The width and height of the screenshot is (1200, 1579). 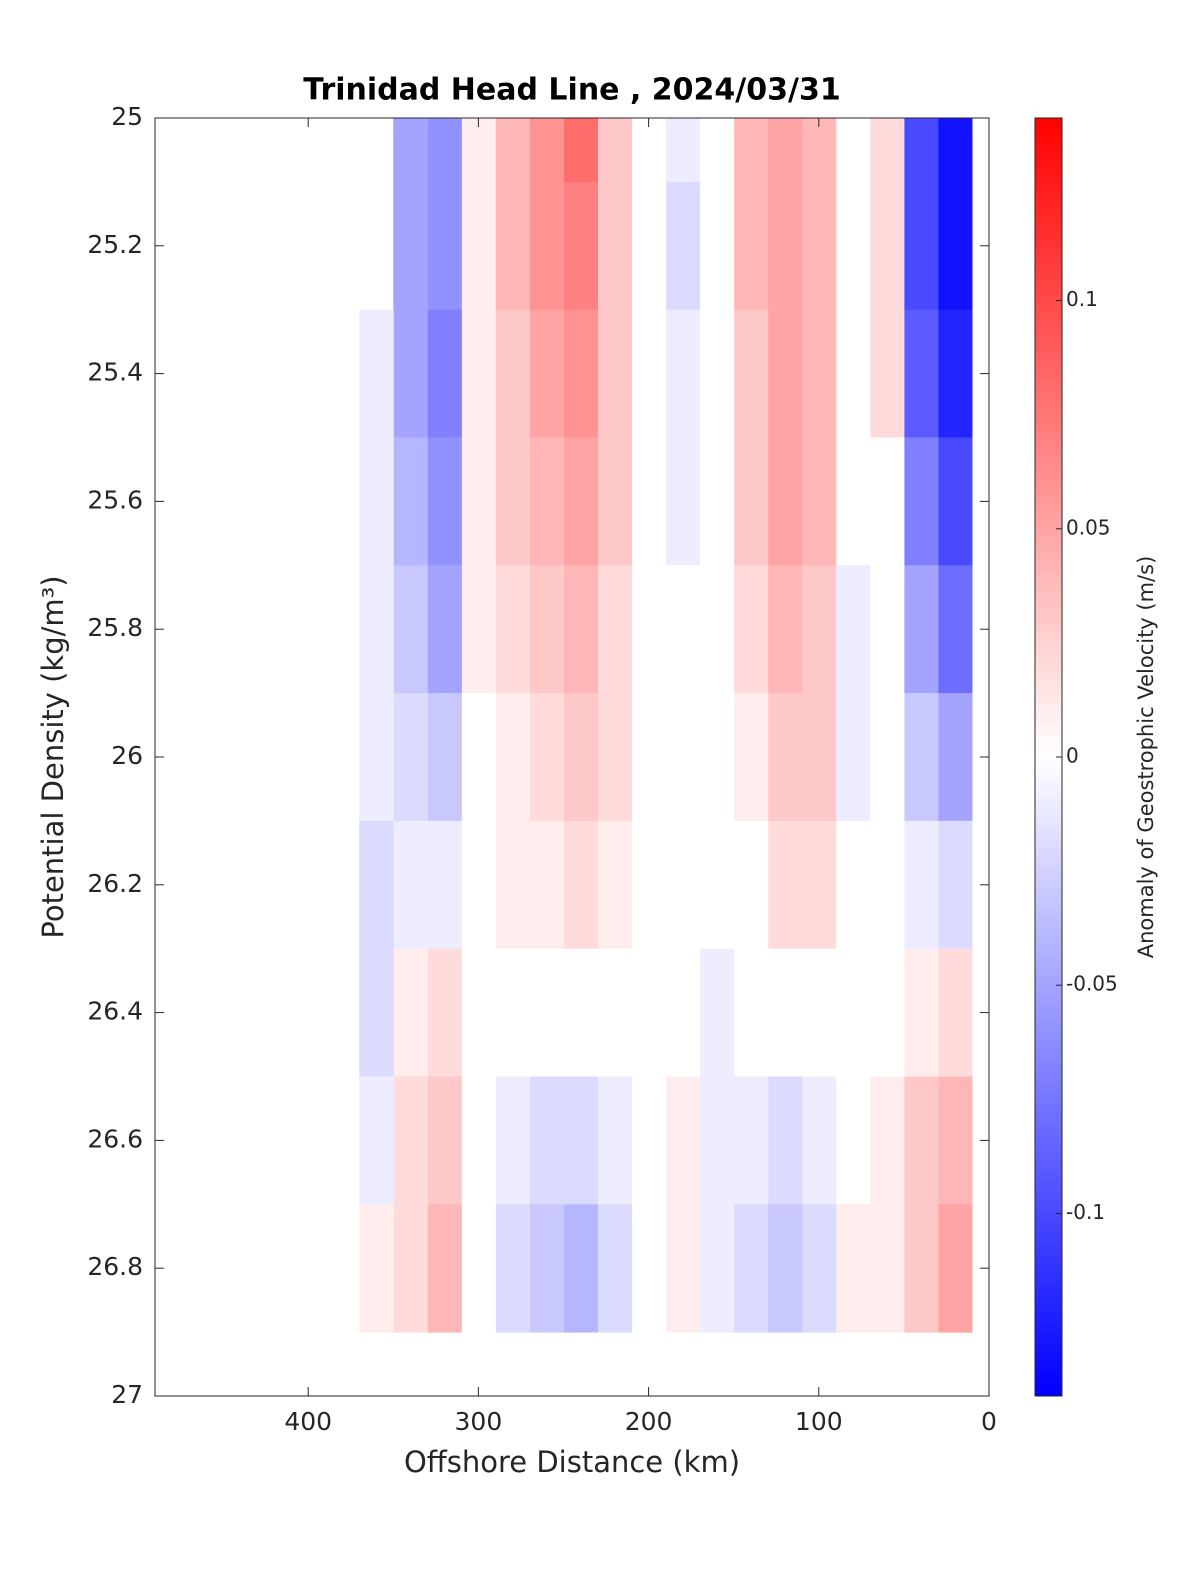 I want to click on colorbar-tick-label: 0, so click(x=1072, y=756).